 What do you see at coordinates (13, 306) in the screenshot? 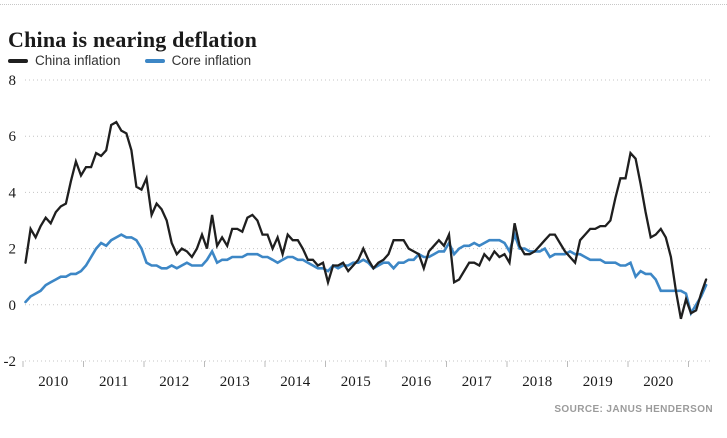
I see `y-axis-tick-label: 0` at bounding box center [13, 306].